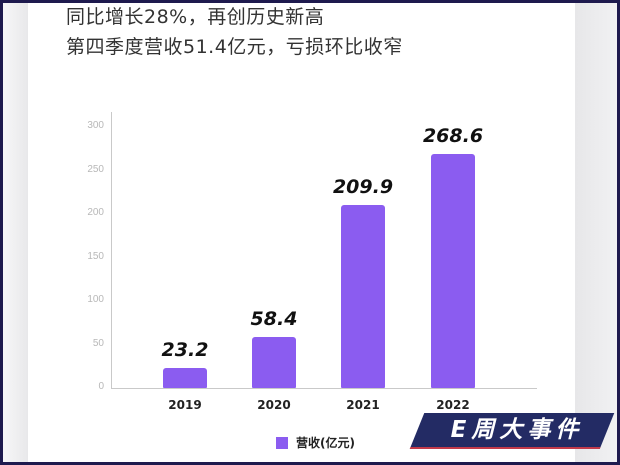 The height and width of the screenshot is (465, 620). I want to click on y-tick-label: 150, so click(95, 256).